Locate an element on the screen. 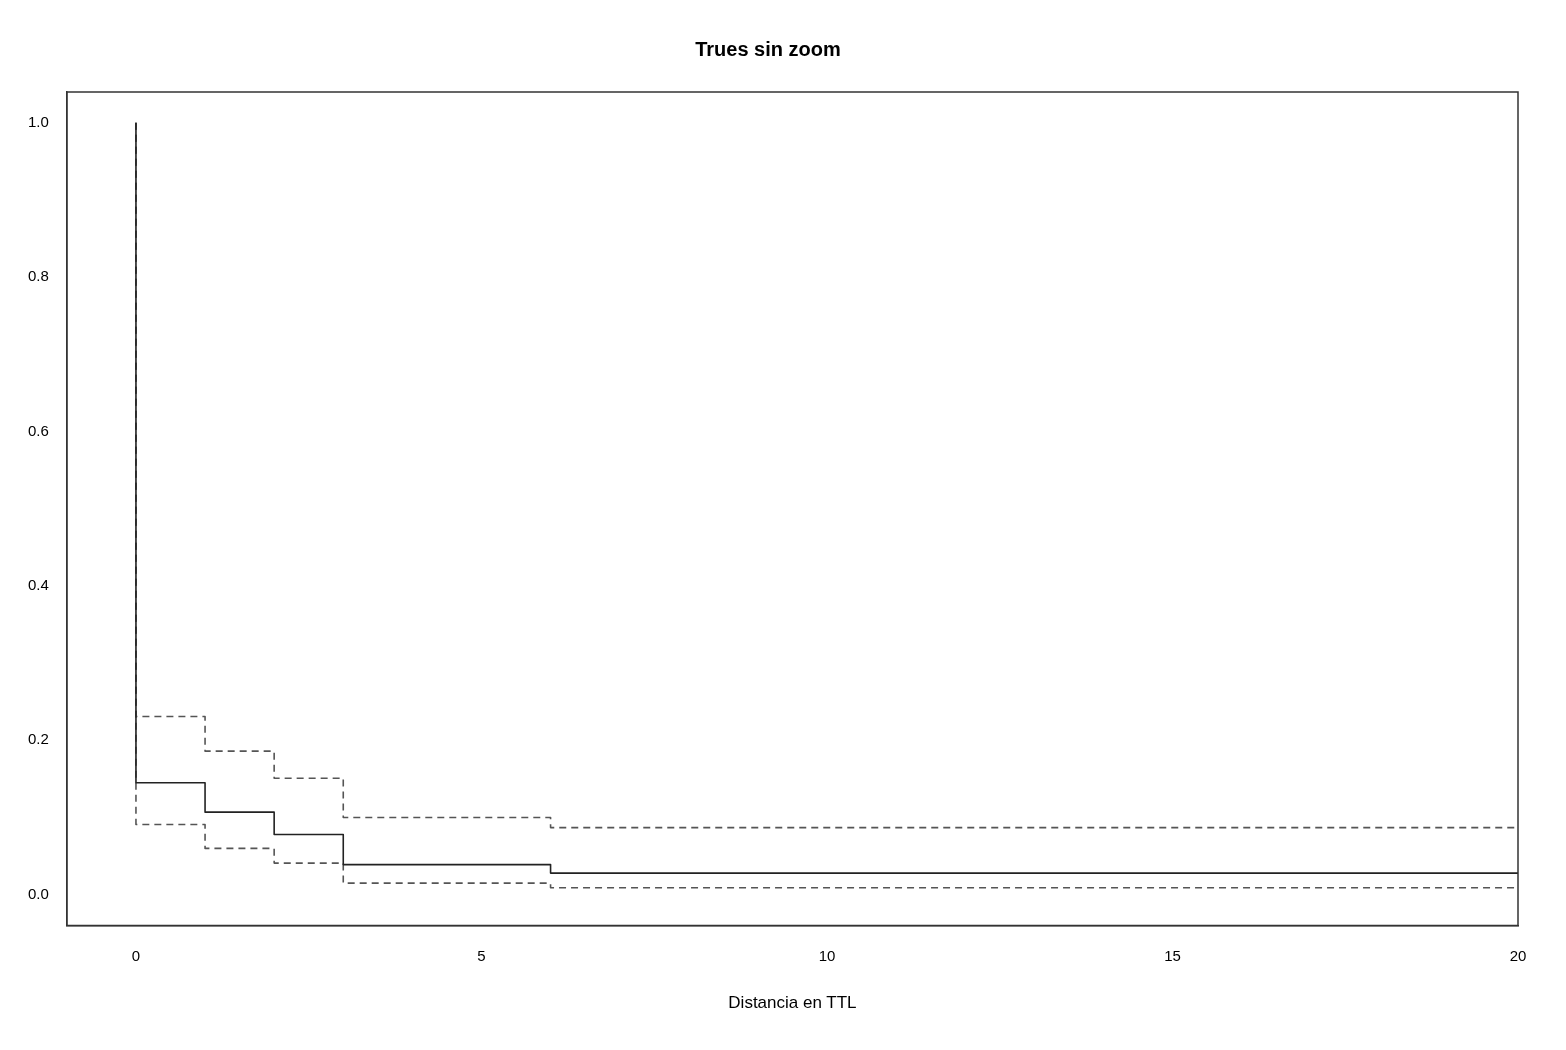 Image resolution: width=1566 pixels, height=1050 pixels. y-tick-label: 0.0 is located at coordinates (38, 893).